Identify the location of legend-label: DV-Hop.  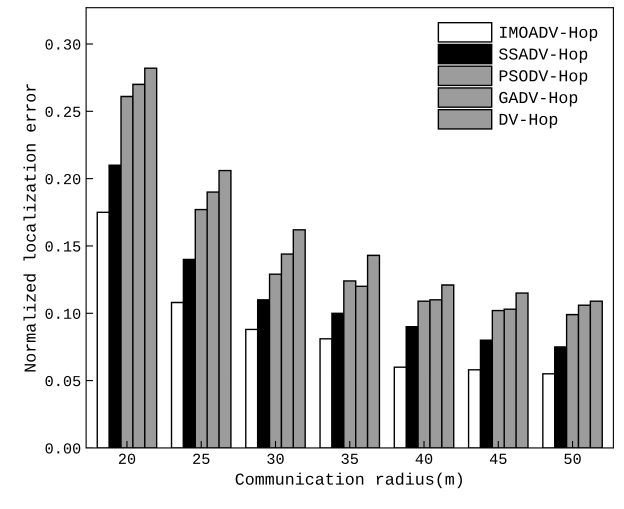
(529, 121).